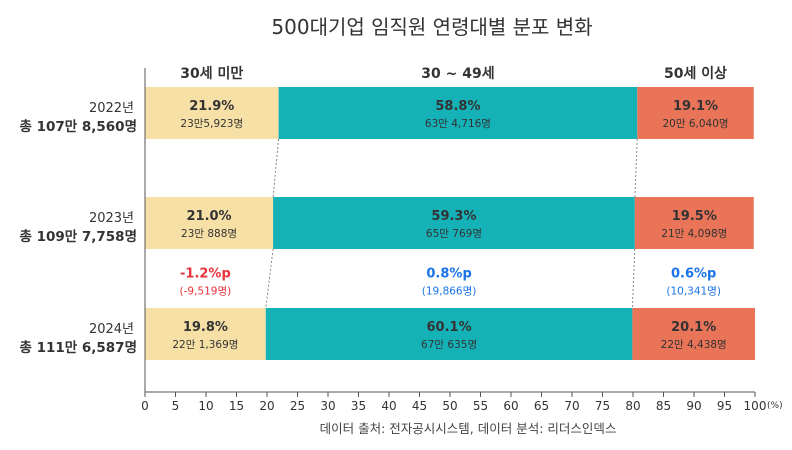 This screenshot has height=450, width=792. I want to click on row-total-label: 총 109만 7,758명, so click(78, 236).